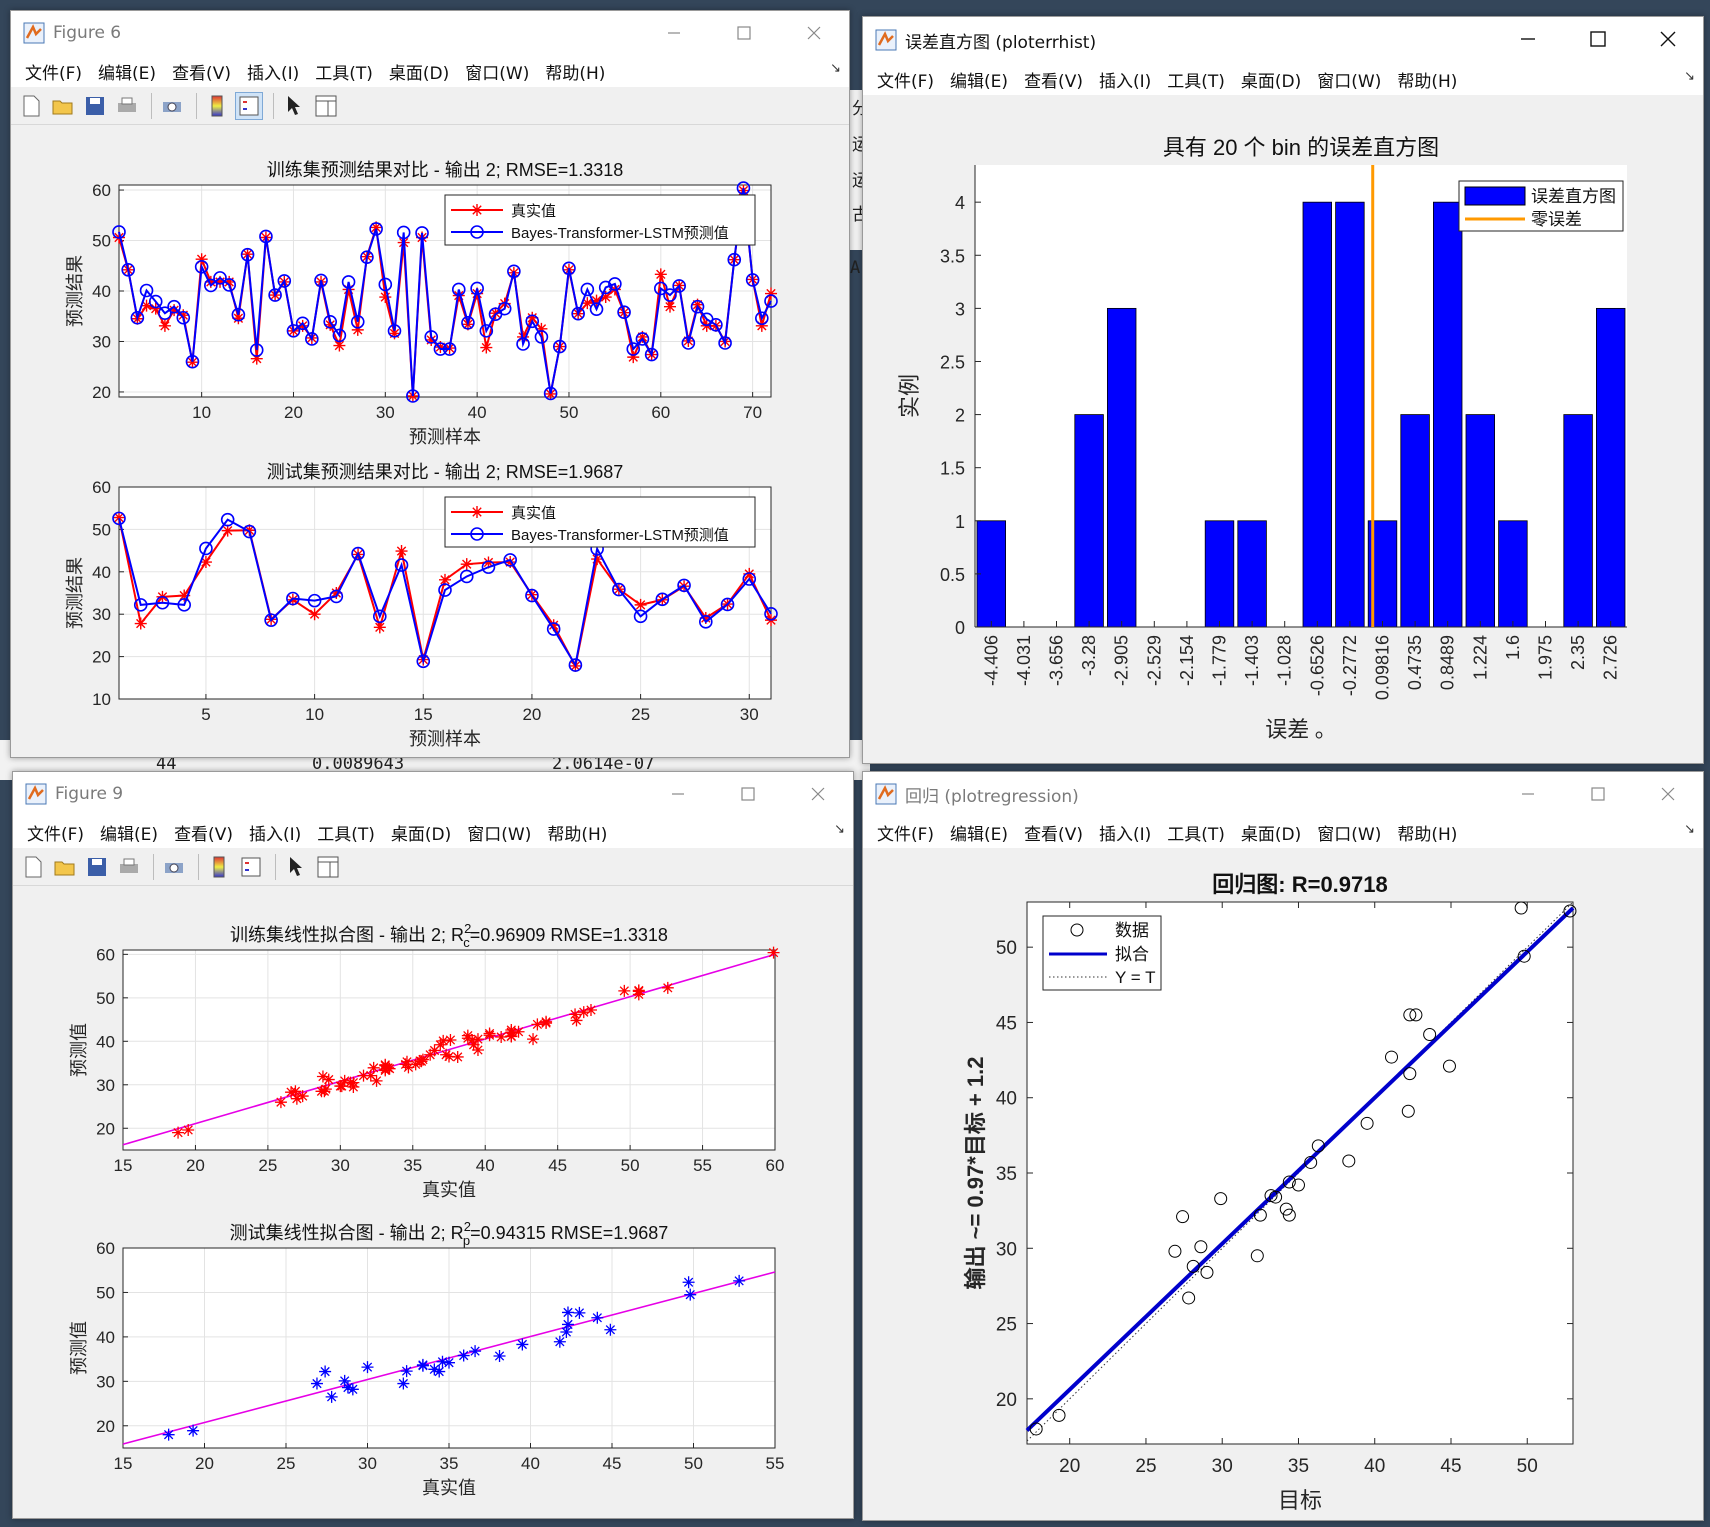 Image resolution: width=1710 pixels, height=1527 pixels. I want to click on legend-label: 误差直方图, so click(1573, 196).